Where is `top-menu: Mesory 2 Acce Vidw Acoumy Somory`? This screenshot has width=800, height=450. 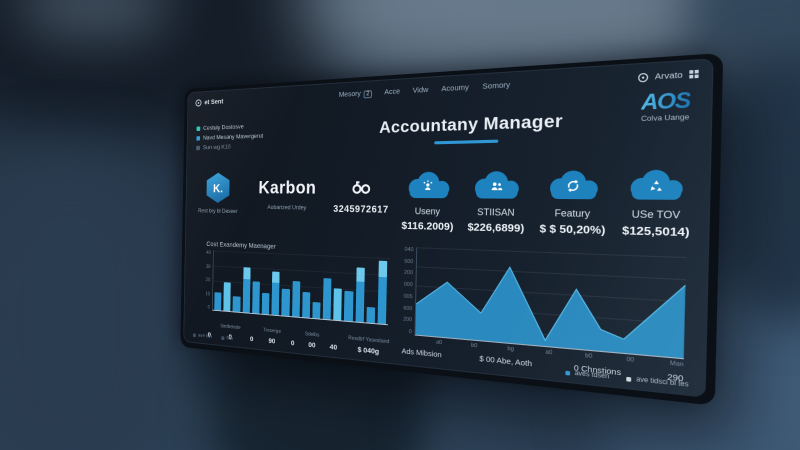 top-menu: Mesory 2 Acce Vidw Acoumy Somory is located at coordinates (425, 89).